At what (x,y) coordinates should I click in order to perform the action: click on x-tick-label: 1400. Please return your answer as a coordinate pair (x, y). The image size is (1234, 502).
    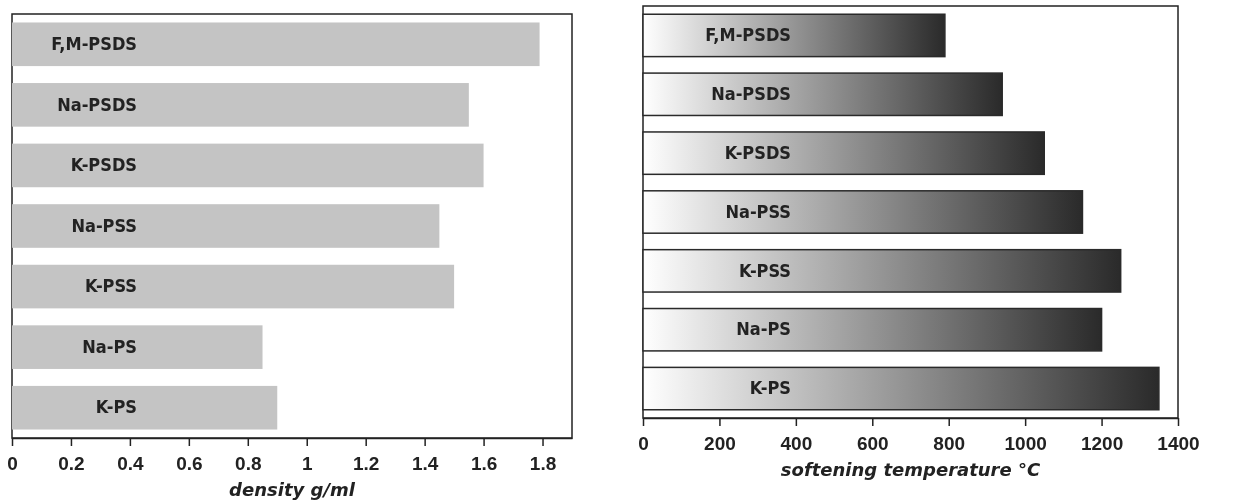
    Looking at the image, I should click on (1178, 443).